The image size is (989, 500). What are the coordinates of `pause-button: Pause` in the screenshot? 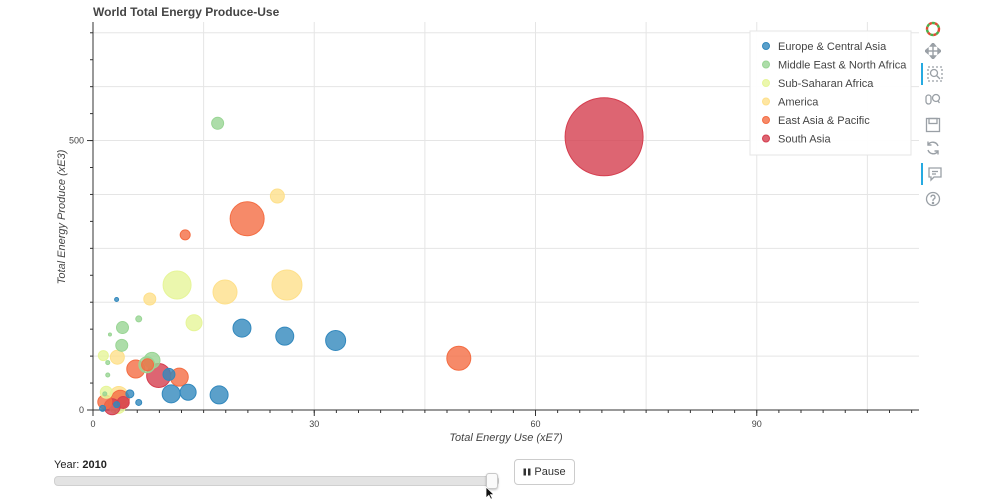 It's located at (544, 472).